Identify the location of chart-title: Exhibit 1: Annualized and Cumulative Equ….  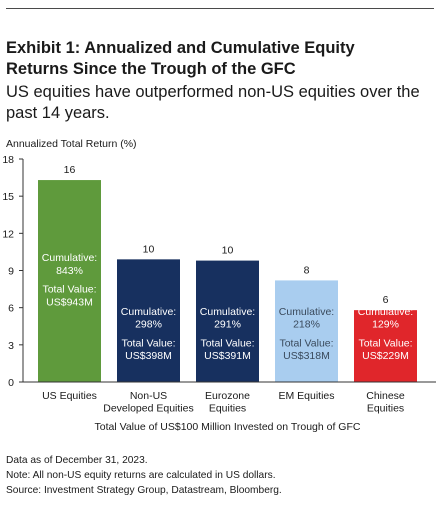
(220, 59).